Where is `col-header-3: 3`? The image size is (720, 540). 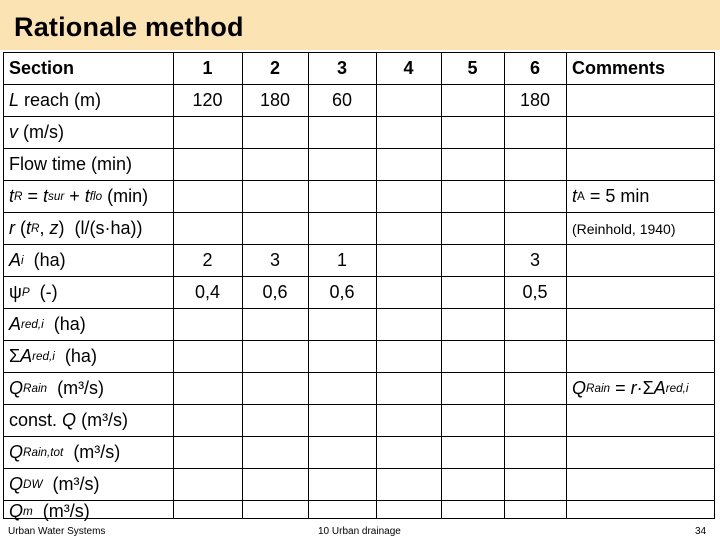 col-header-3: 3 is located at coordinates (341, 68).